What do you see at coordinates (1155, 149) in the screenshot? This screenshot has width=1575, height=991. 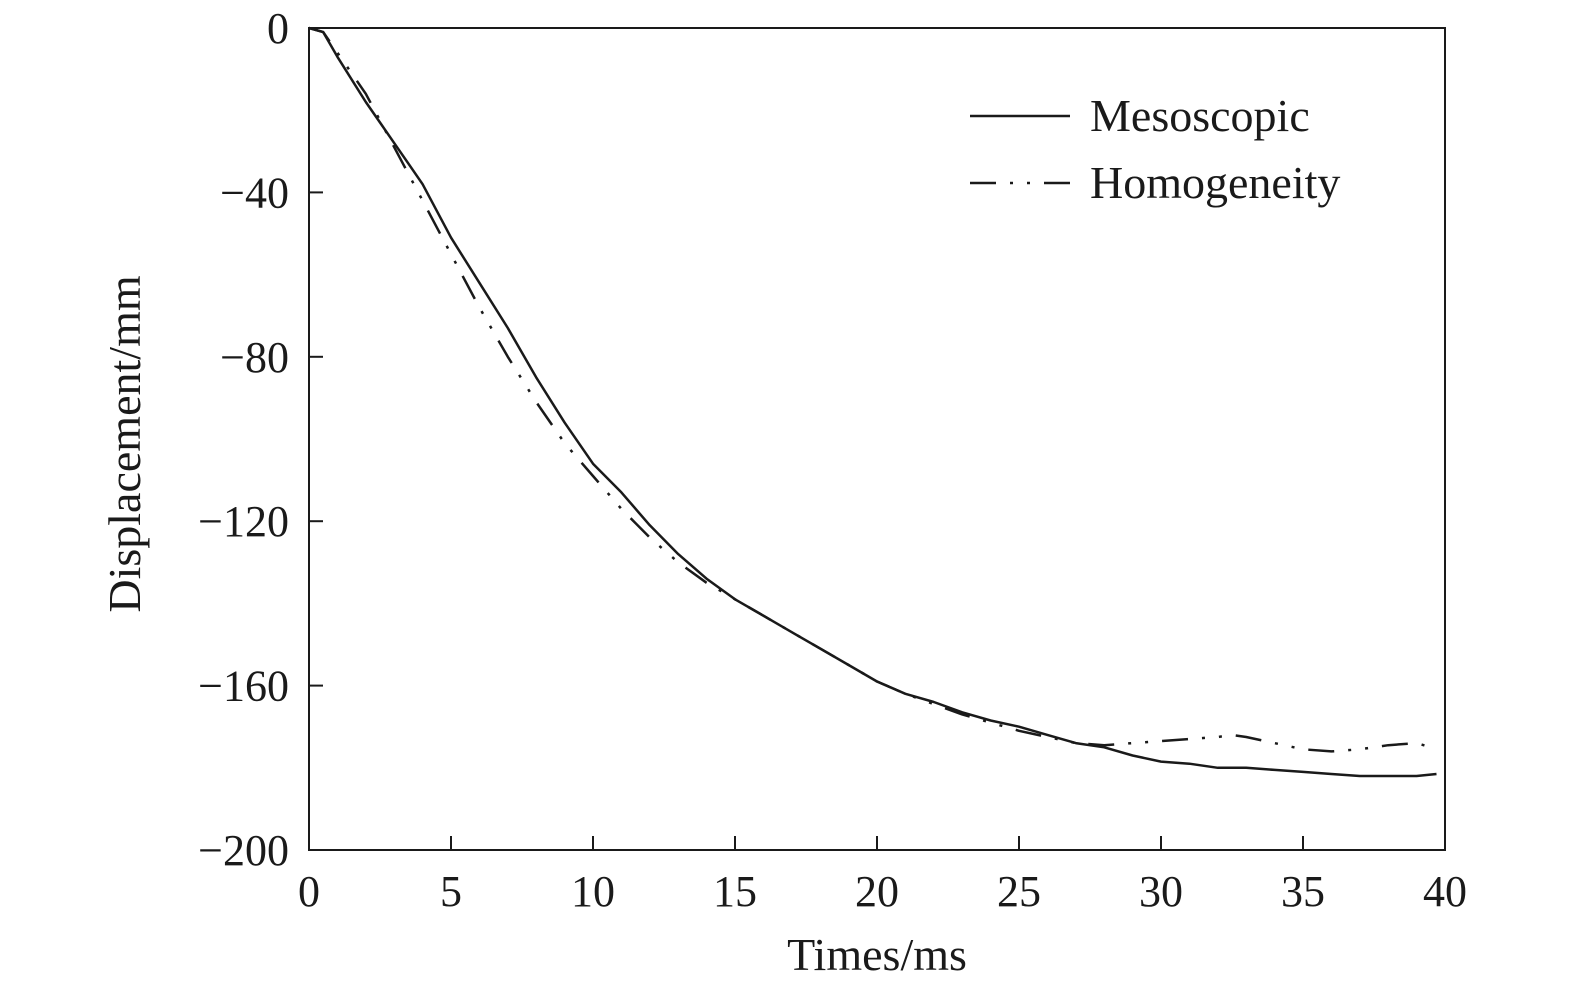 I see `legend: Mesoscopic Homogeneity` at bounding box center [1155, 149].